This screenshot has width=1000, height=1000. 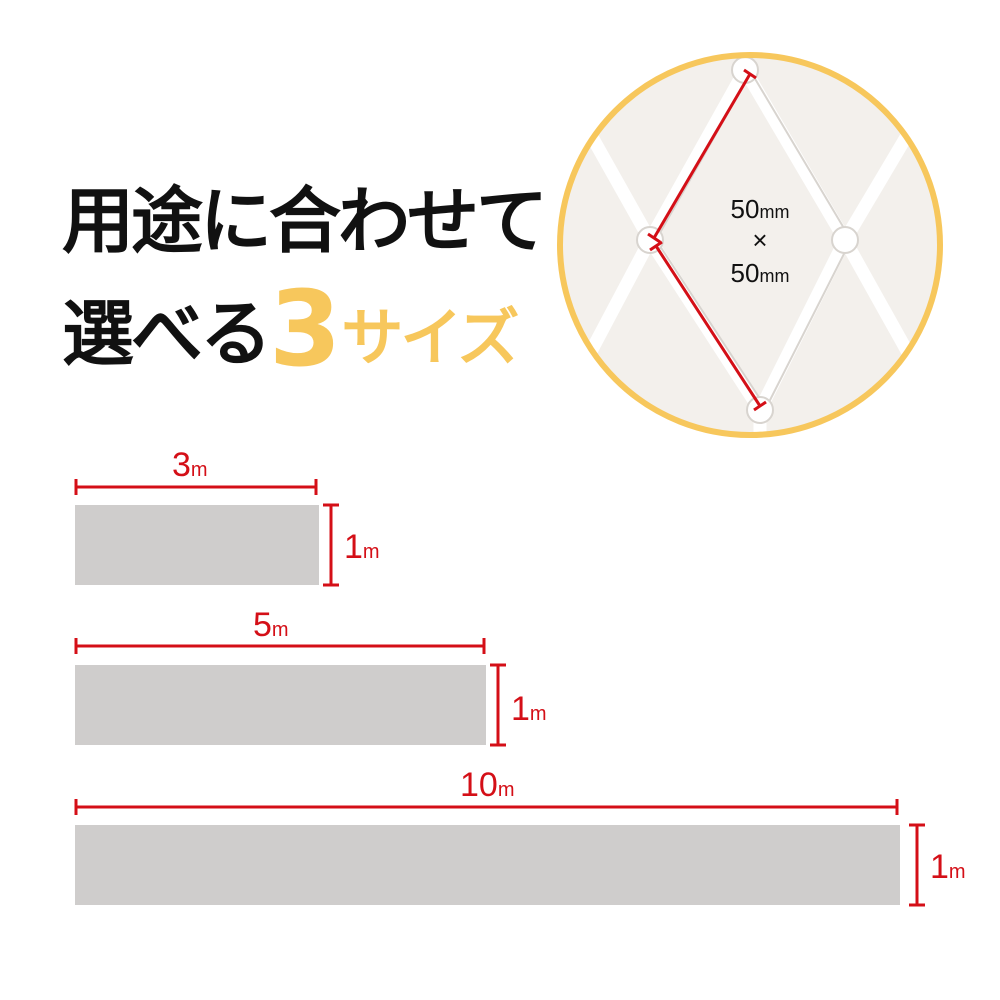 I want to click on width-label-5m: 5m, so click(x=271, y=625).